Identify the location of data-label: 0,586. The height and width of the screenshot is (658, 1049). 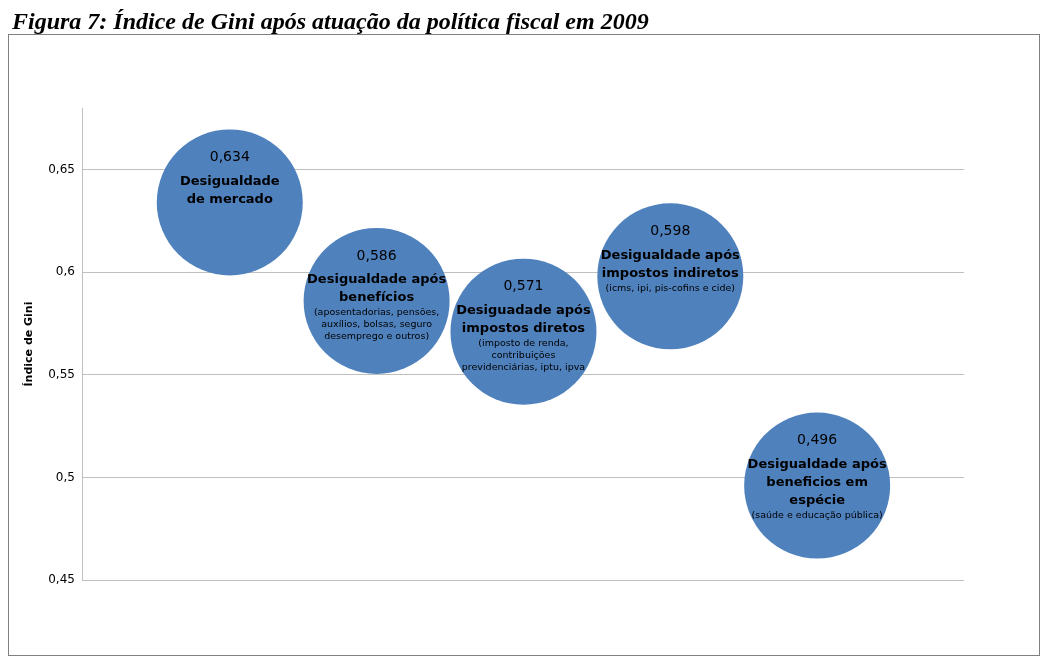
(376, 254).